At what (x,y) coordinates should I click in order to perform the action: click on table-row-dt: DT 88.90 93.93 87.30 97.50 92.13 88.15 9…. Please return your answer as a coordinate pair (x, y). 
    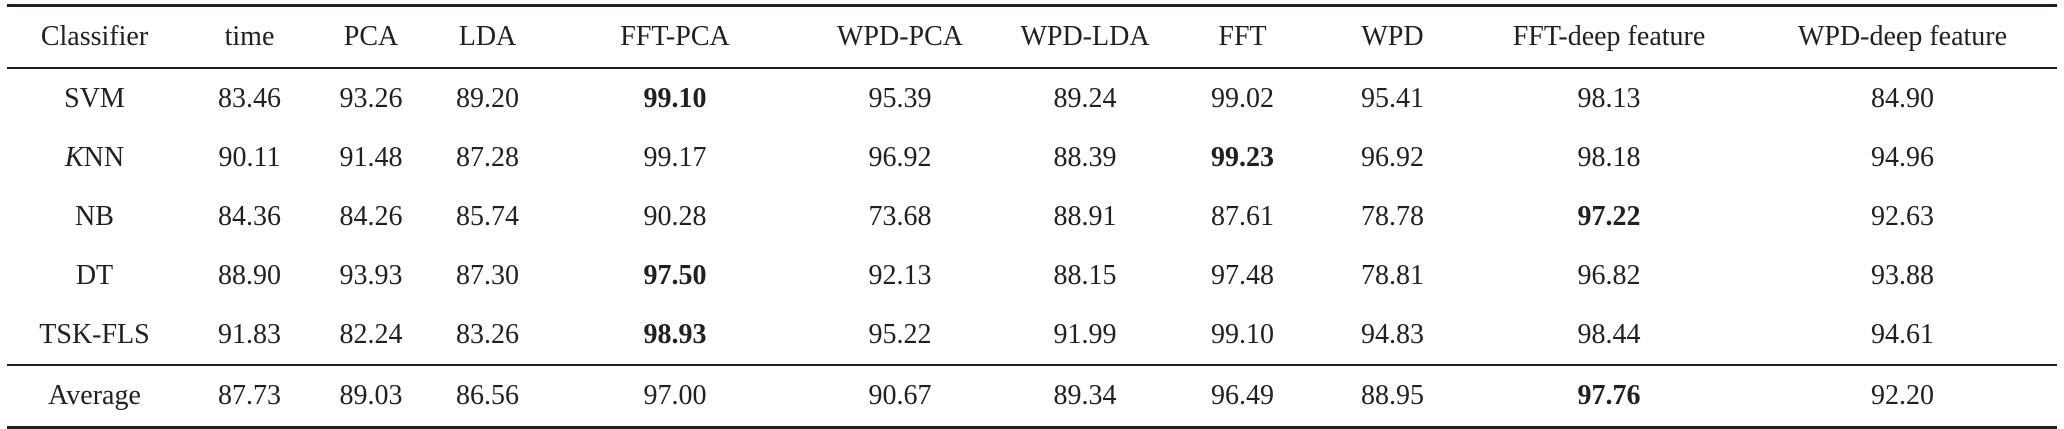
    Looking at the image, I should click on (1032, 275).